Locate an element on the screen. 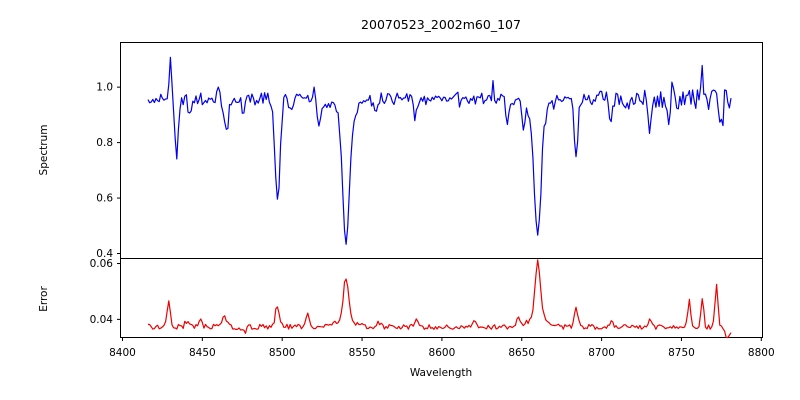 The width and height of the screenshot is (800, 400). x-tick-label: 8550 is located at coordinates (362, 353).